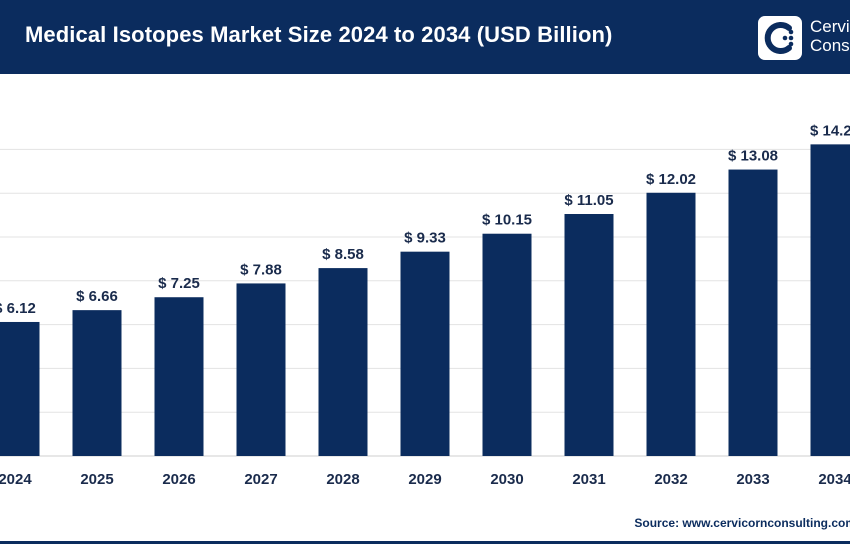 This screenshot has width=850, height=555. I want to click on x-tick-label-2027: 2027, so click(260, 479).